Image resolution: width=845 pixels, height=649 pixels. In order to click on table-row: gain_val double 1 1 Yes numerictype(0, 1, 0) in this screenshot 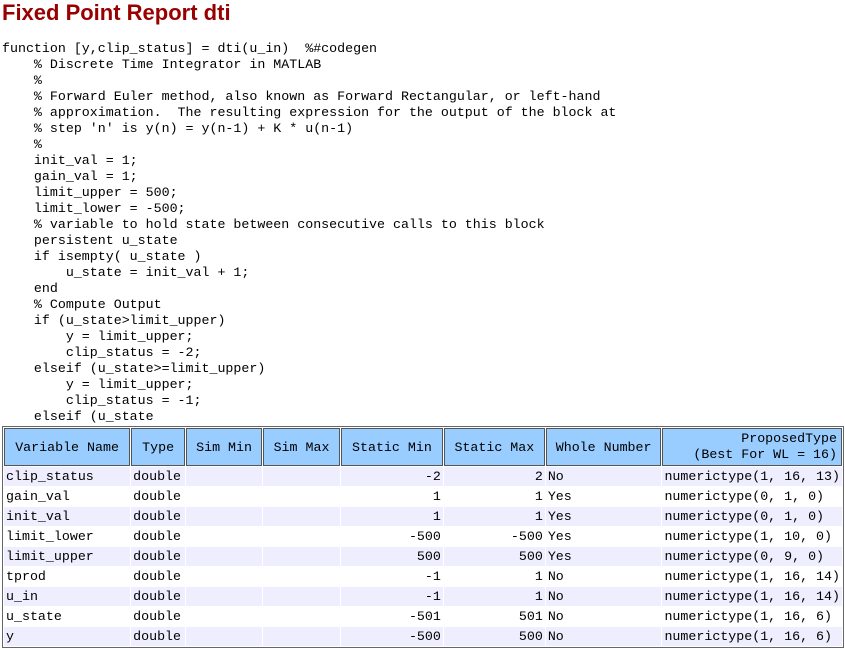, I will do `click(423, 496)`.